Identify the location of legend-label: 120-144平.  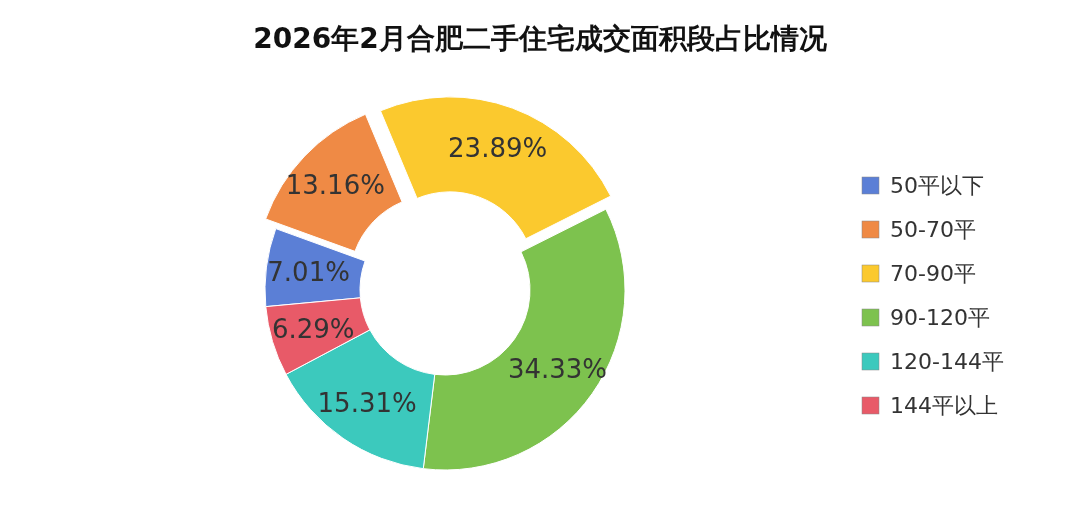
(947, 361).